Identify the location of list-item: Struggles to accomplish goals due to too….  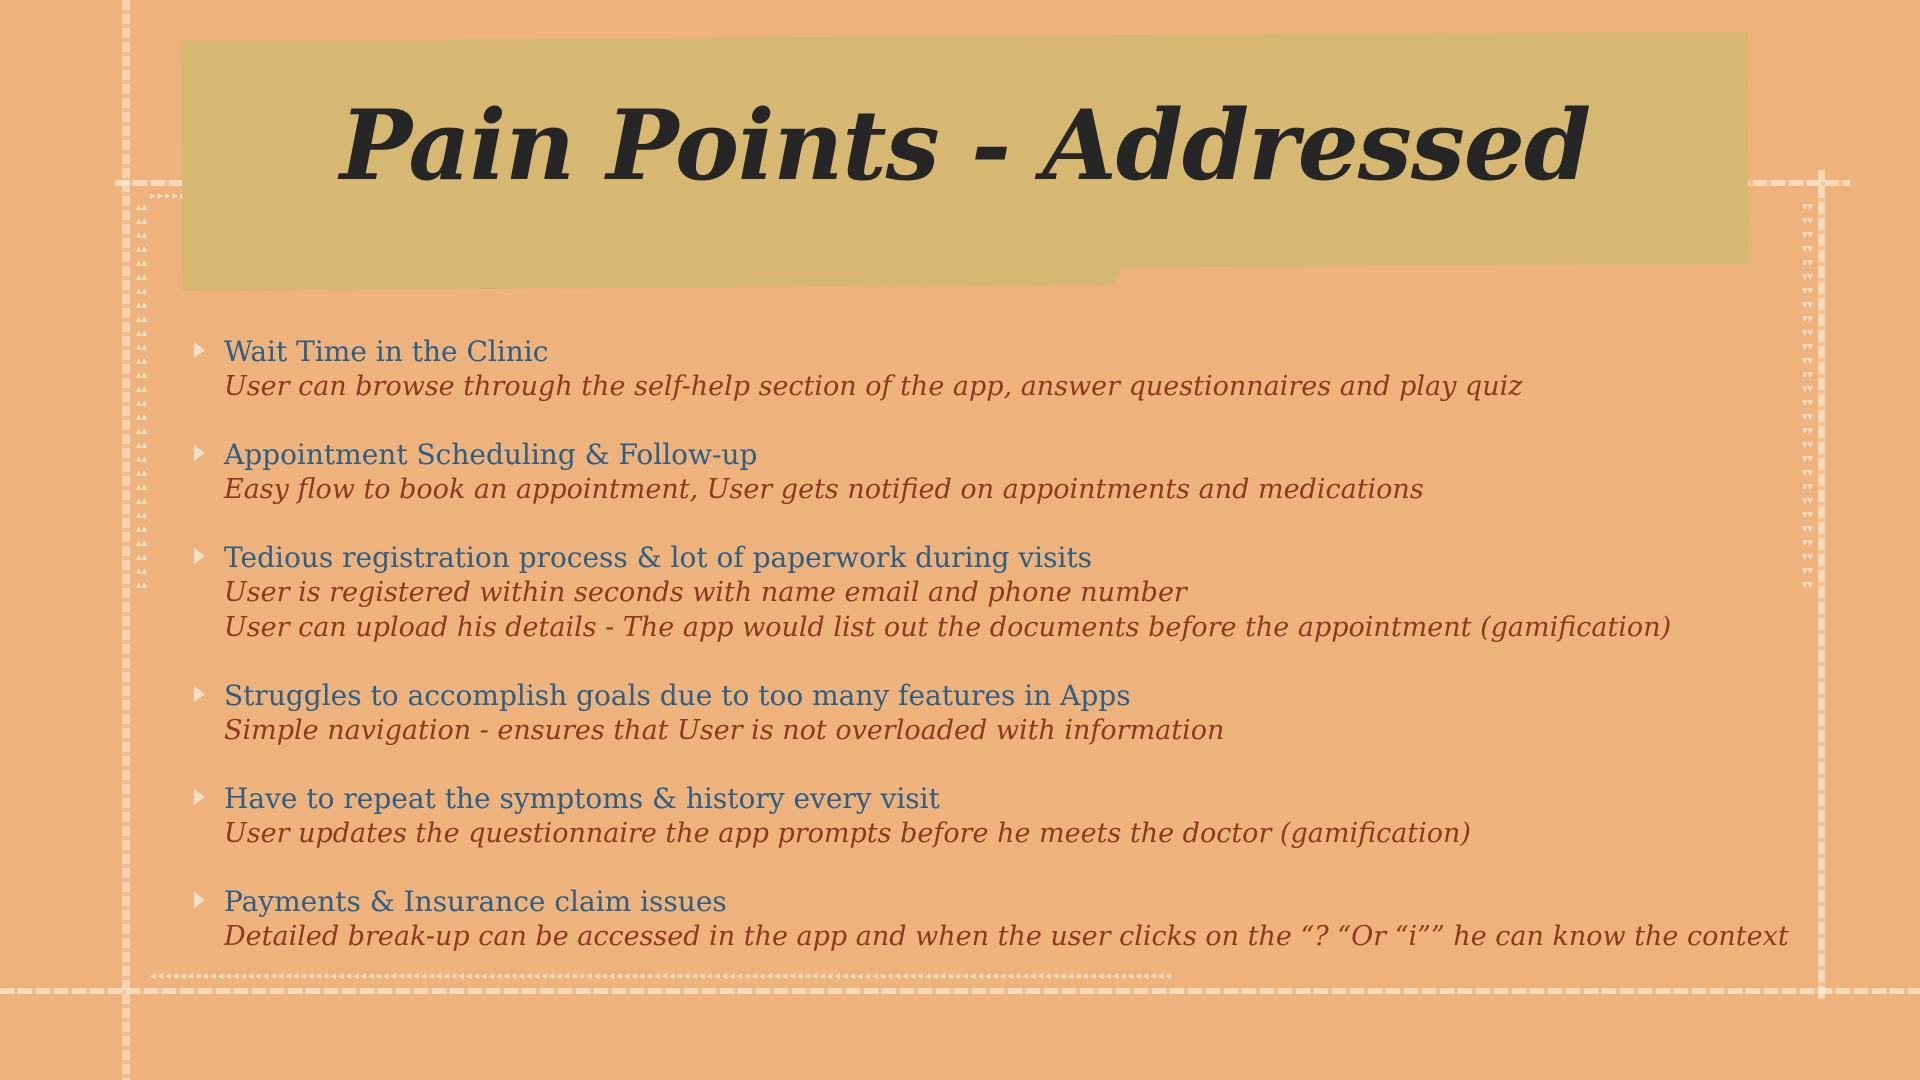
(970, 713).